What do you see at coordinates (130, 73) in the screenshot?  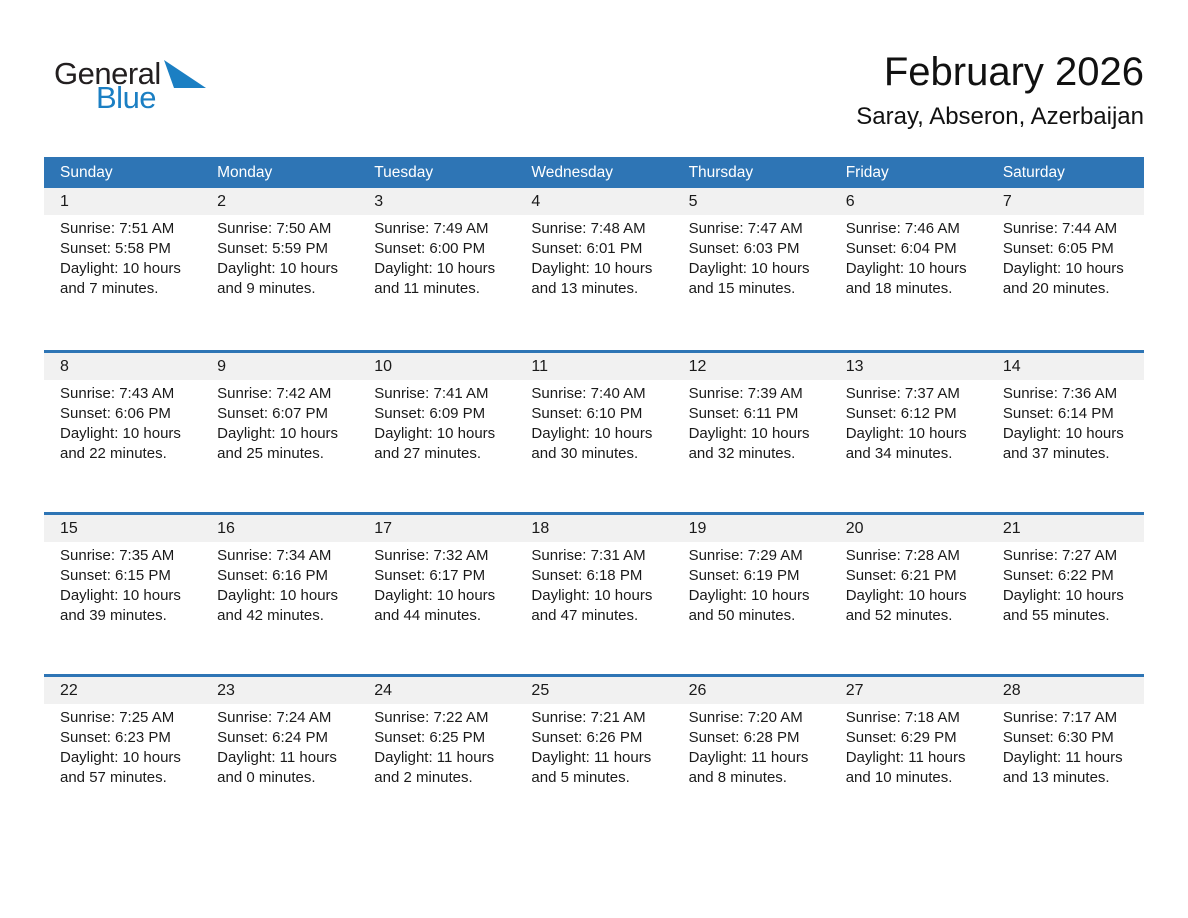 I see `logo-line-1: General` at bounding box center [130, 73].